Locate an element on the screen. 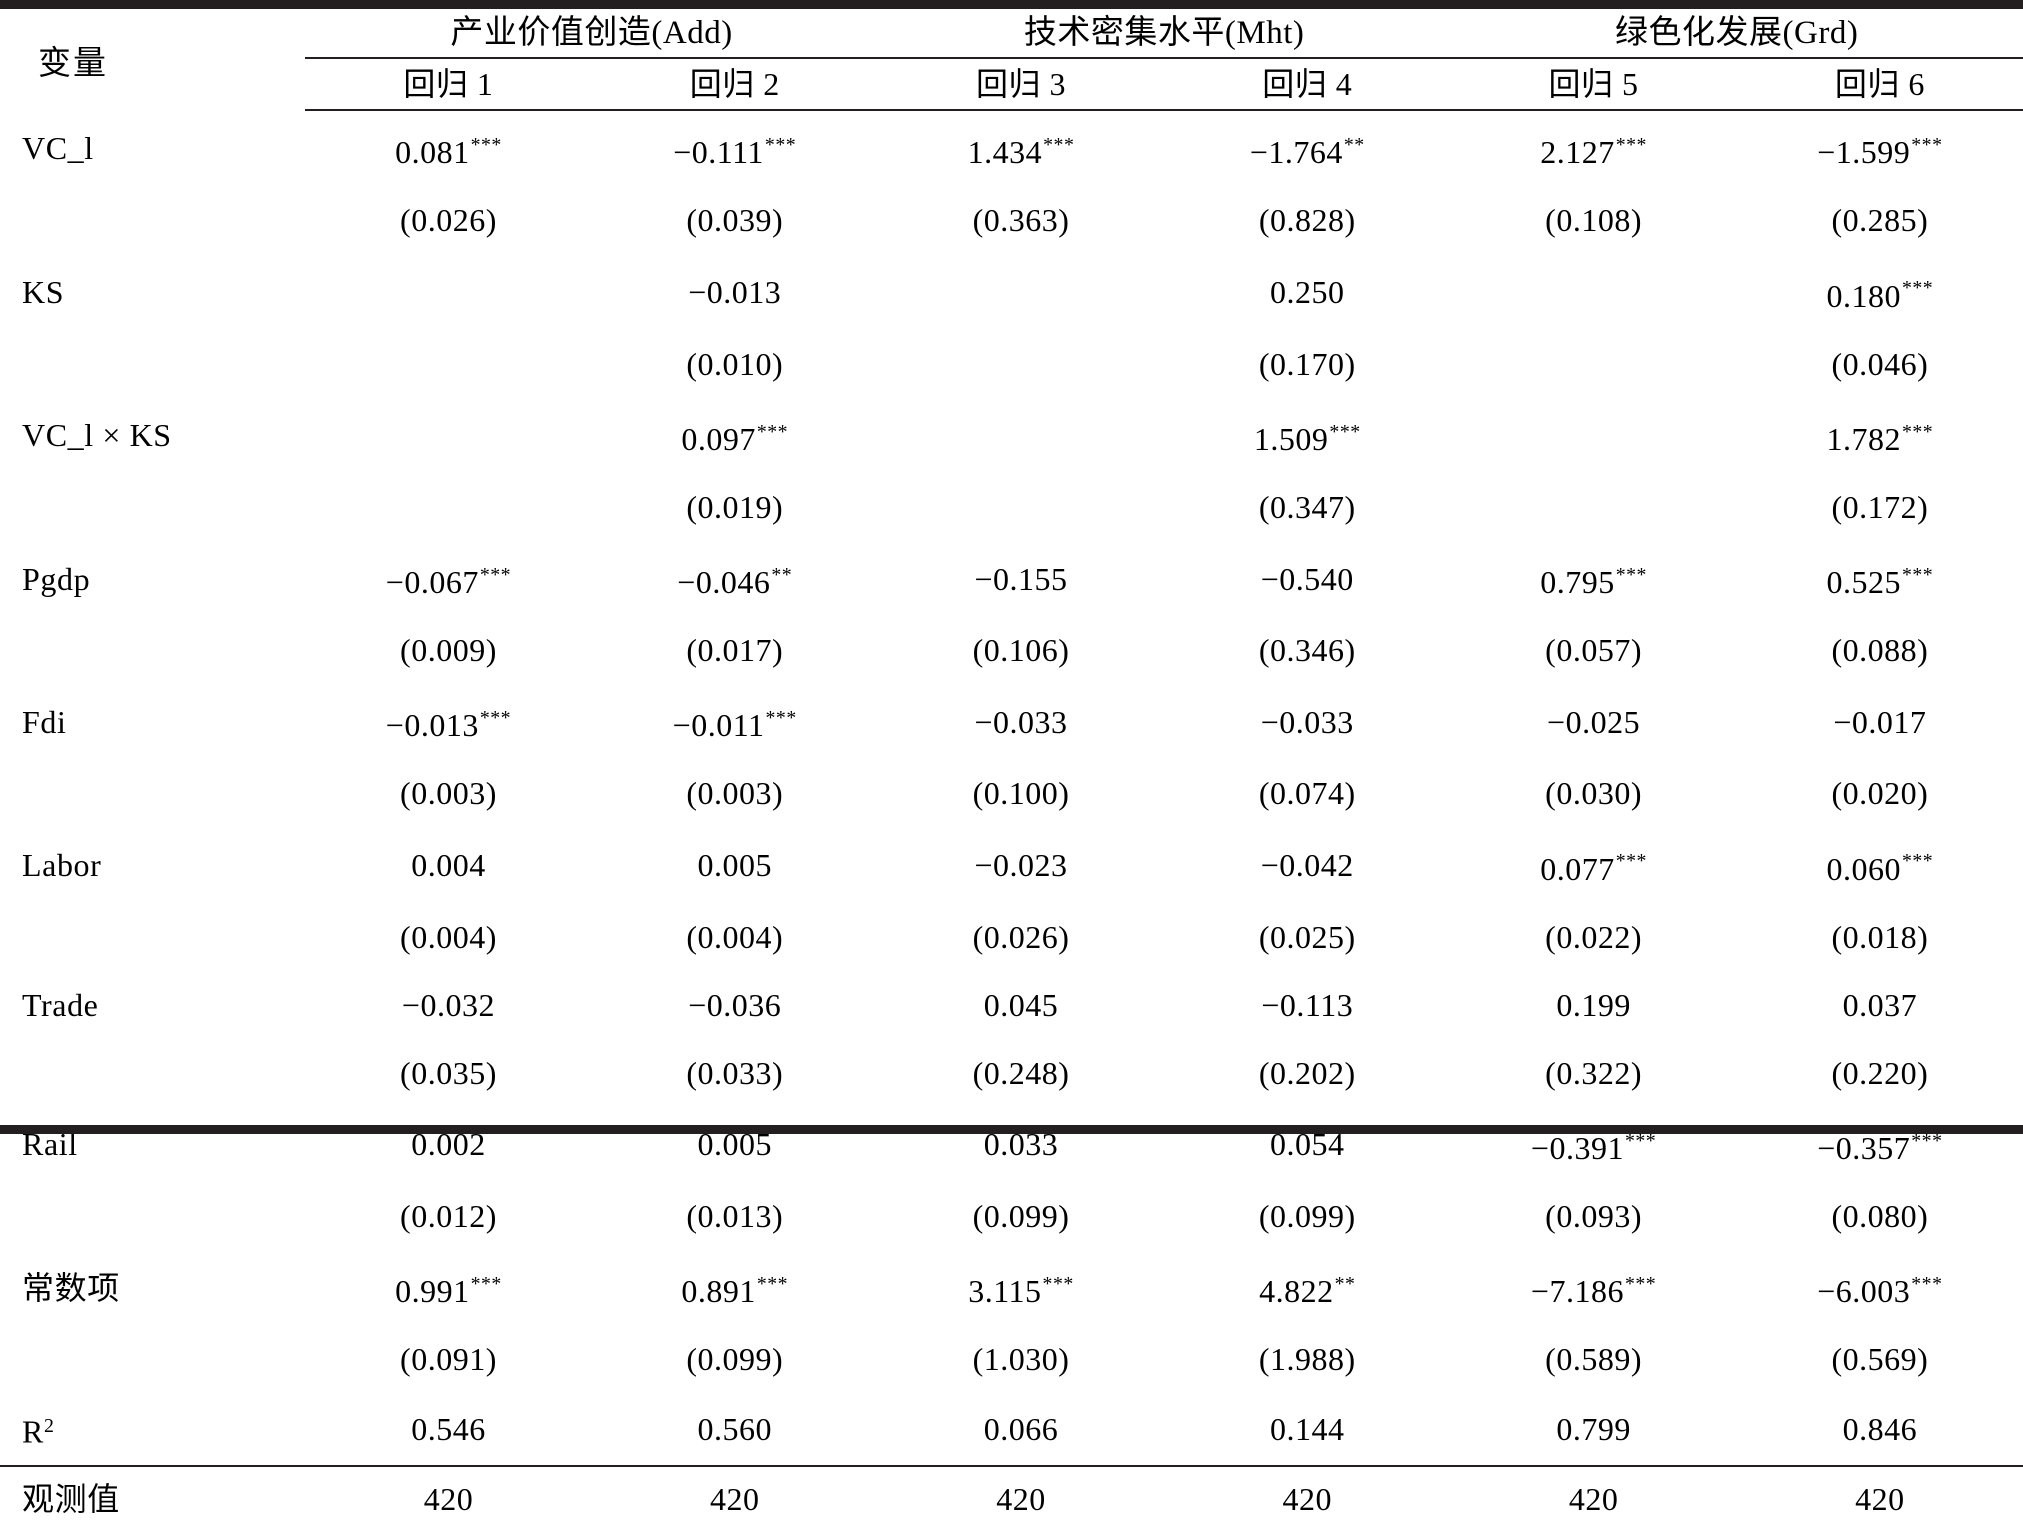 This screenshot has height=1531, width=2023. coefficient-cell: 0.004 is located at coordinates (448, 864).